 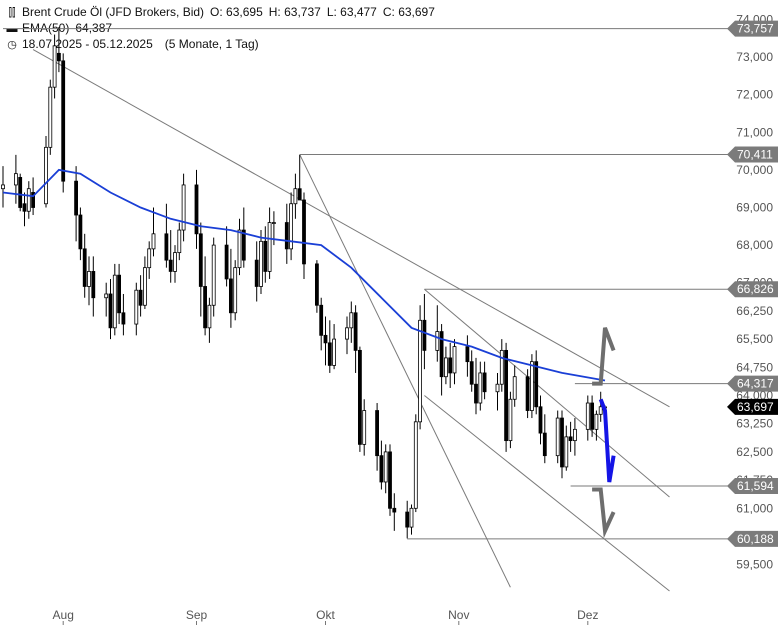 I want to click on y-tick-label: 70,000, so click(x=754, y=170).